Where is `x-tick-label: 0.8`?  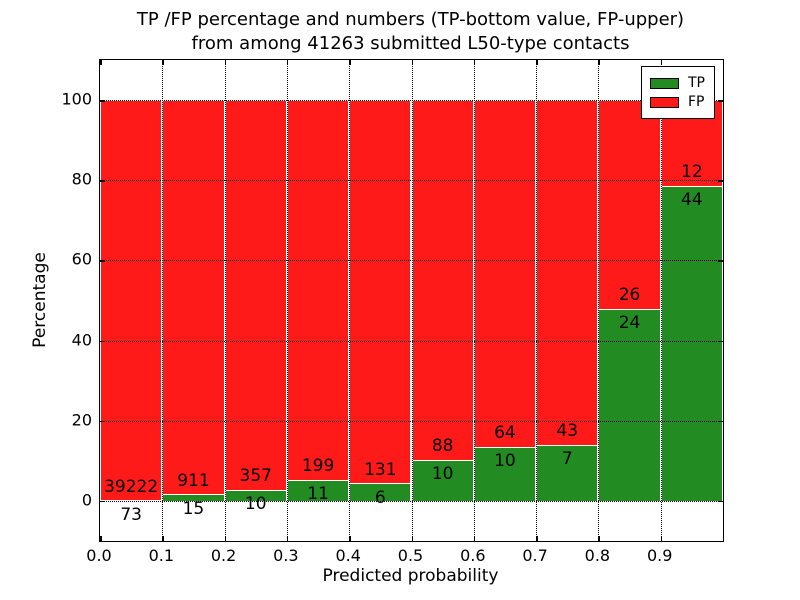
x-tick-label: 0.8 is located at coordinates (597, 555).